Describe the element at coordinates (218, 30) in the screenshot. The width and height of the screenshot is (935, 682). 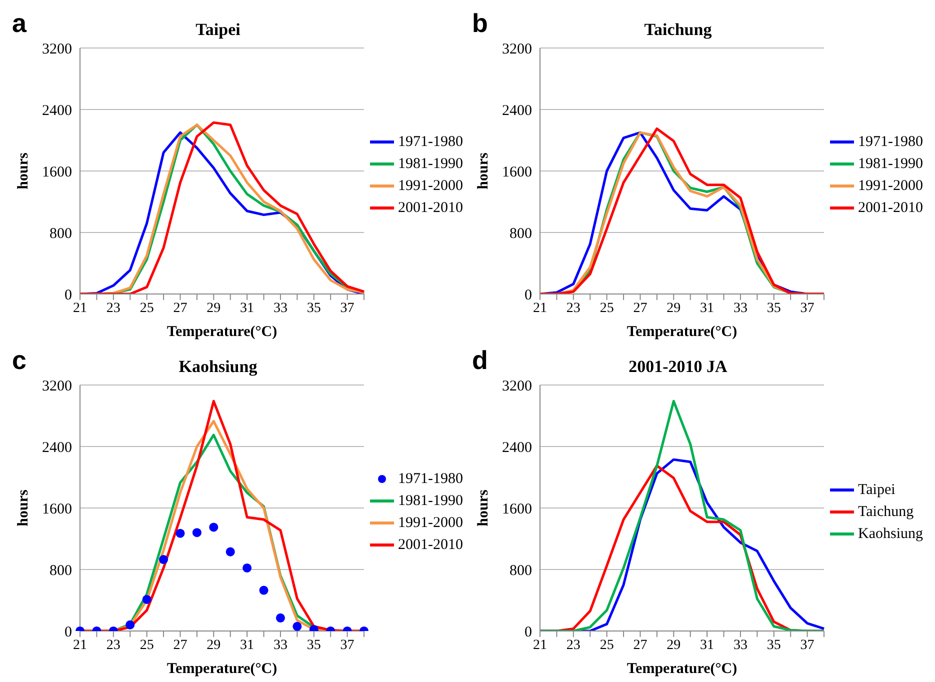
I see `chart-title: Taipei` at that location.